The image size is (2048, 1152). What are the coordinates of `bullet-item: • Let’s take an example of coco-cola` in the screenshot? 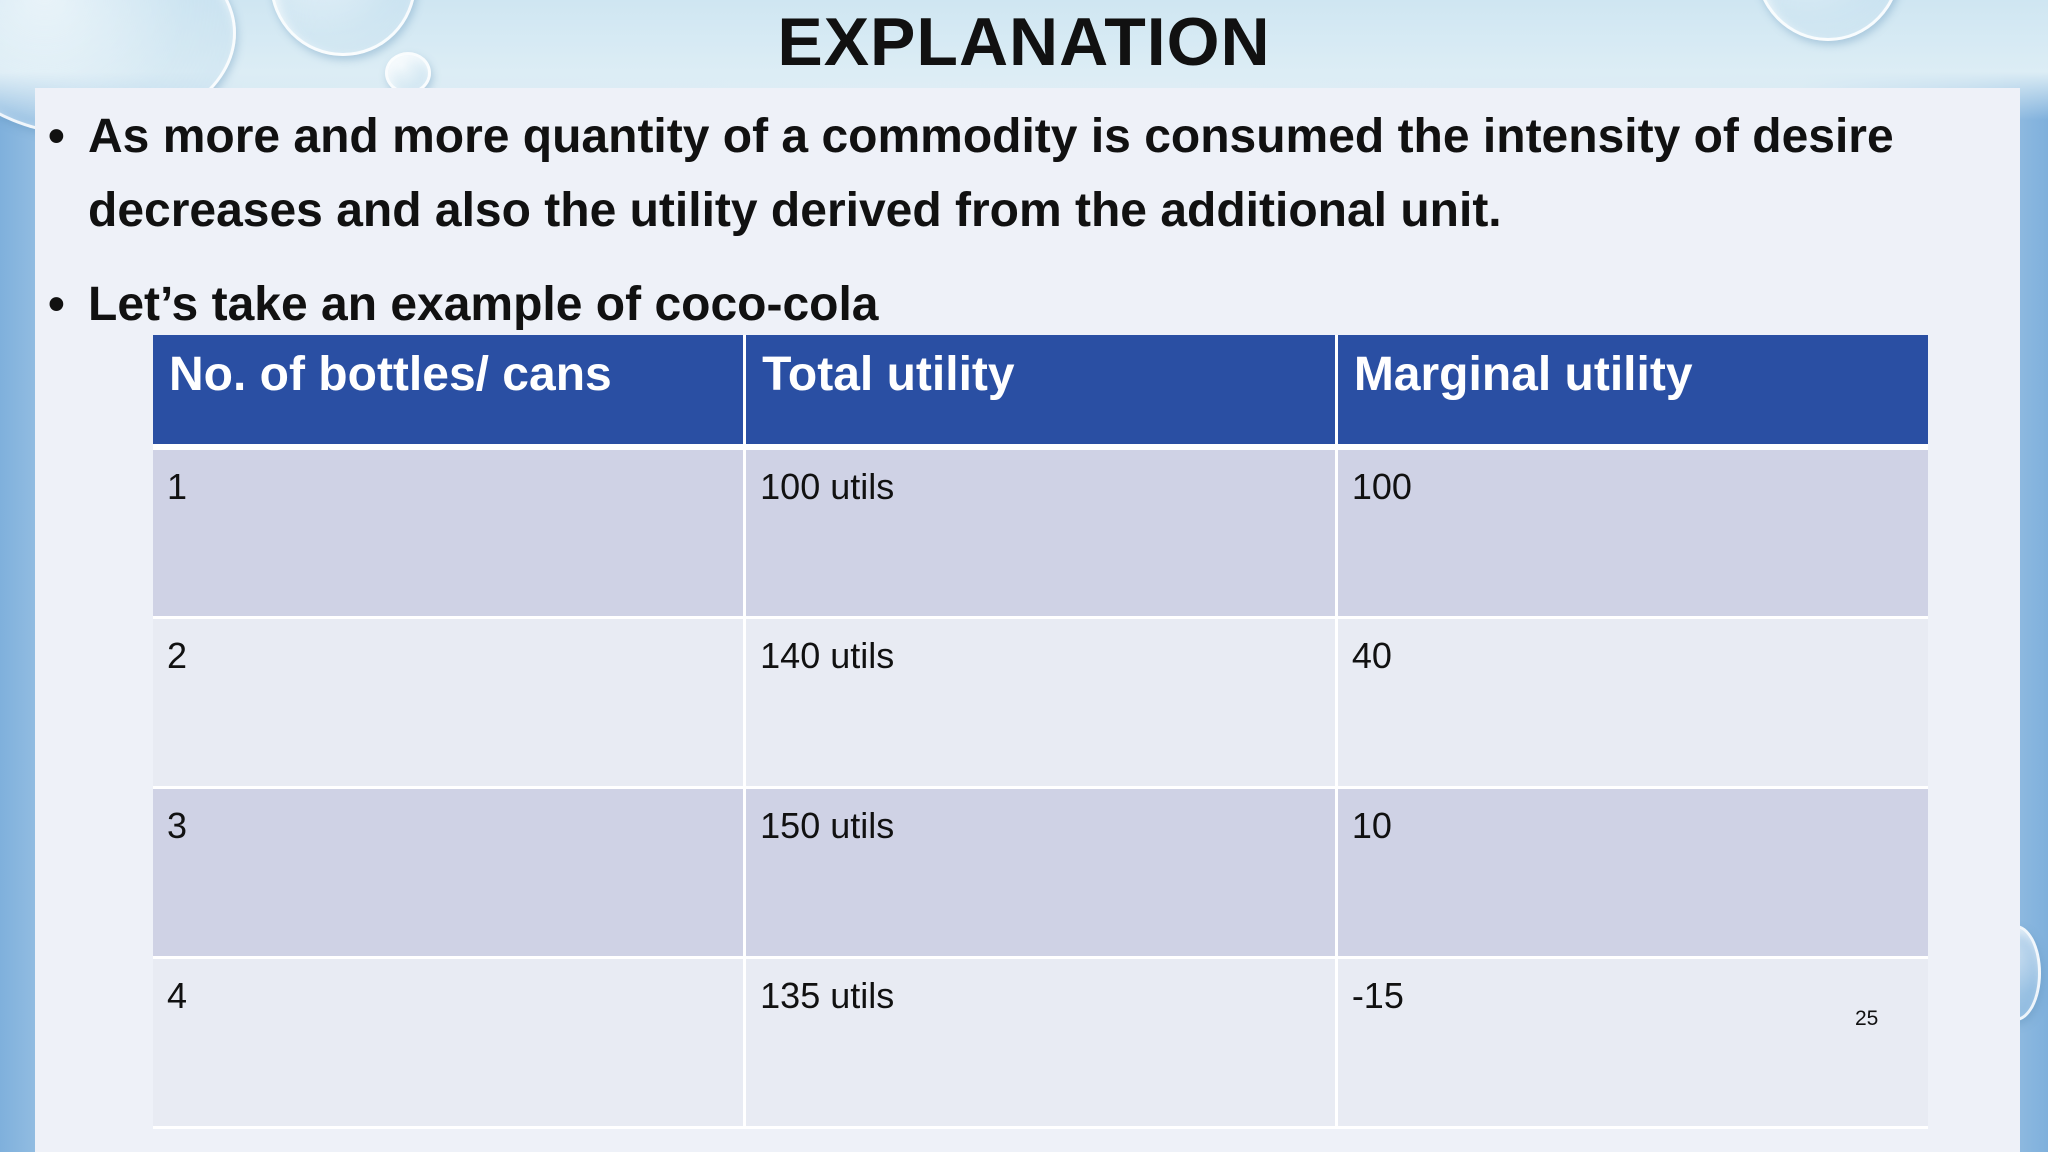 It's located at (998, 305).